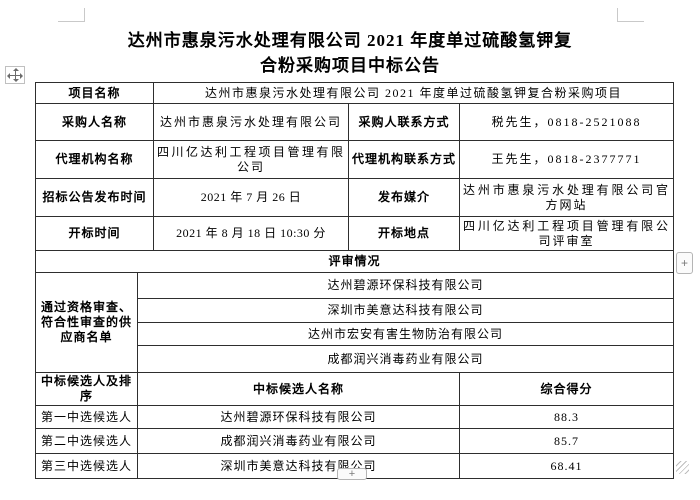 Image resolution: width=700 pixels, height=500 pixels. Describe the element at coordinates (352, 474) in the screenshot. I see `add-row-button: +` at that location.